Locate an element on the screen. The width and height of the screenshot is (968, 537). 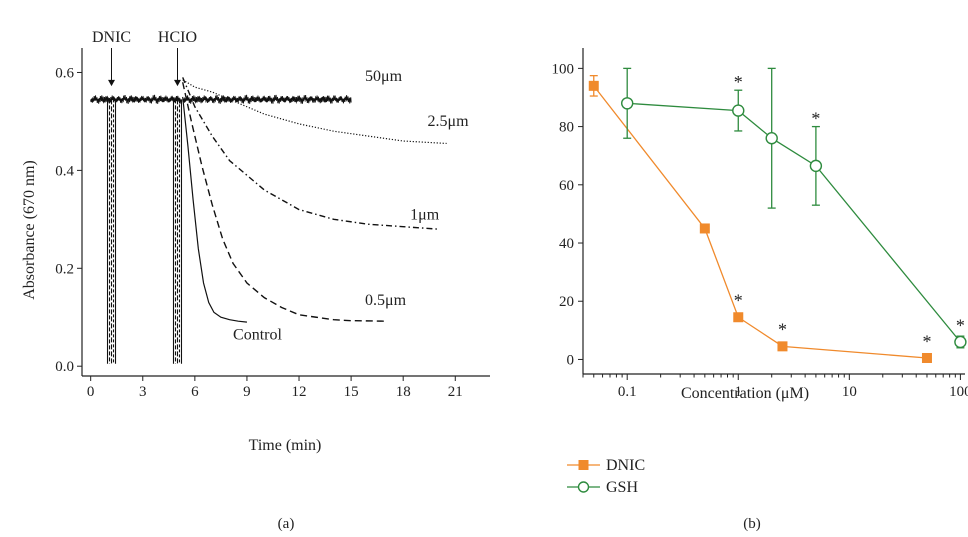
panel-a-x-tick-label: 3 is located at coordinates (143, 392).